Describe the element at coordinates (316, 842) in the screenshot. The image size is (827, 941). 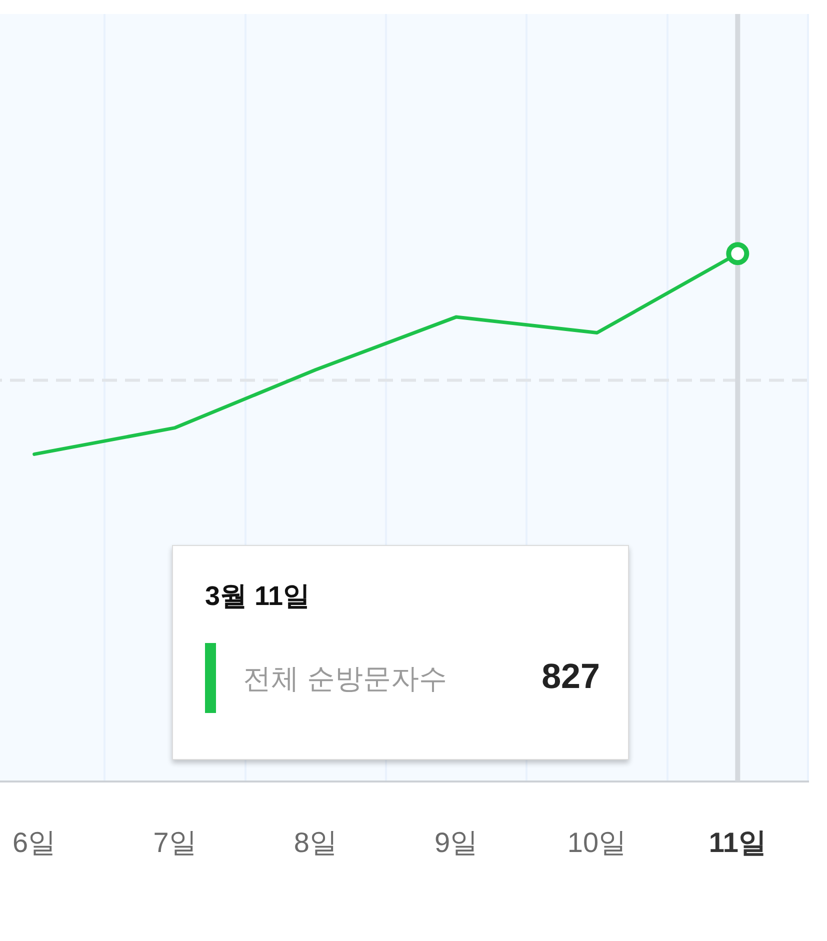
I see `x-tick-label: 8일` at that location.